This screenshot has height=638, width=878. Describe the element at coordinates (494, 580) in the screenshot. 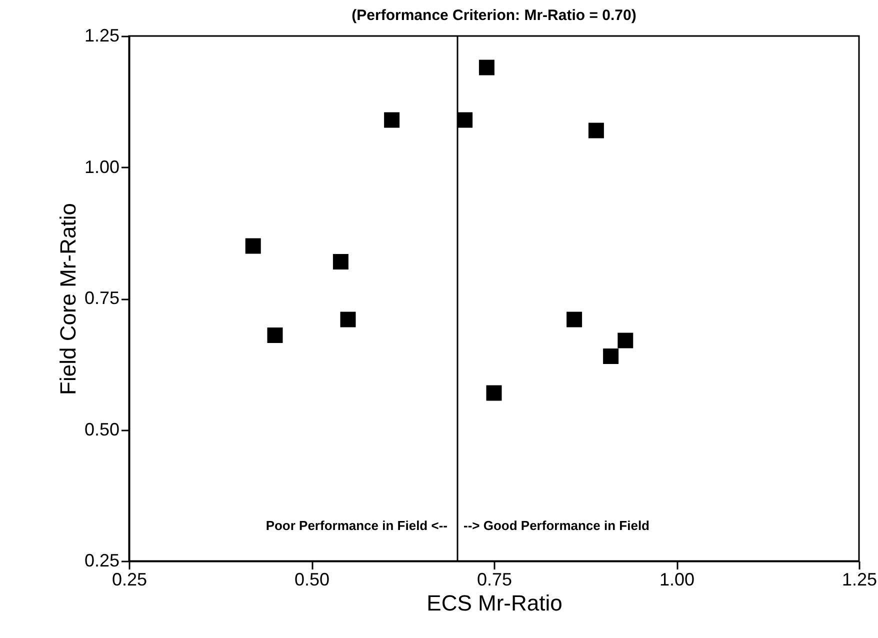

I see `x-tick-label: 0.75` at that location.